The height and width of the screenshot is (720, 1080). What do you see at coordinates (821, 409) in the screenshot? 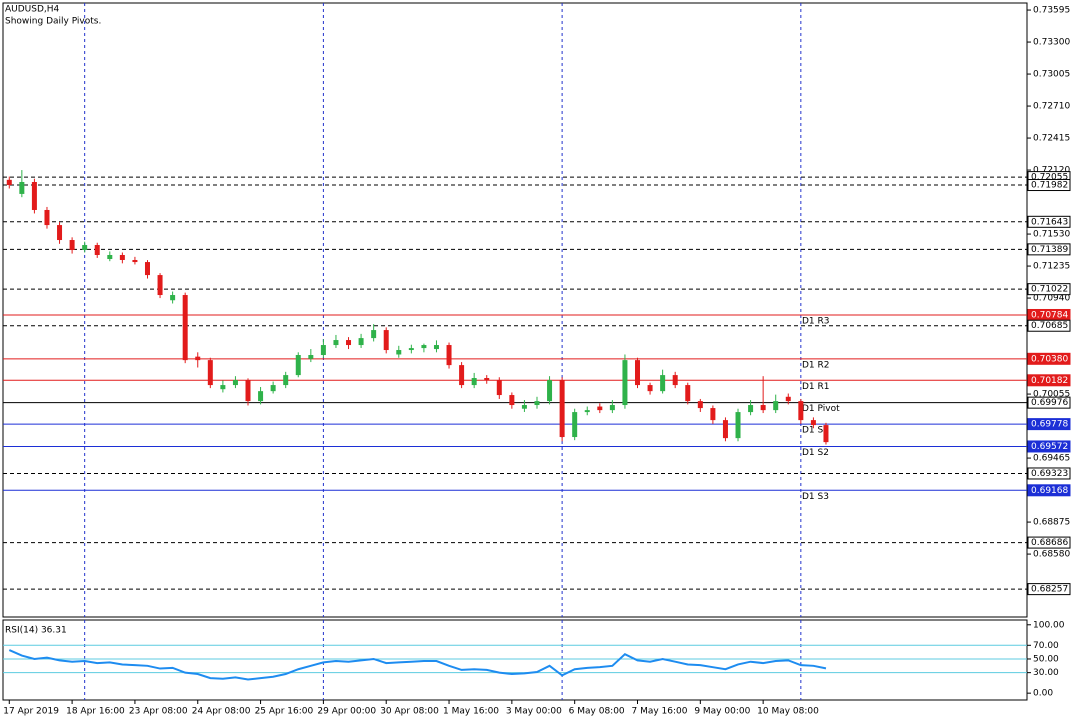
I see `pivot-name: D1 Pivot` at bounding box center [821, 409].